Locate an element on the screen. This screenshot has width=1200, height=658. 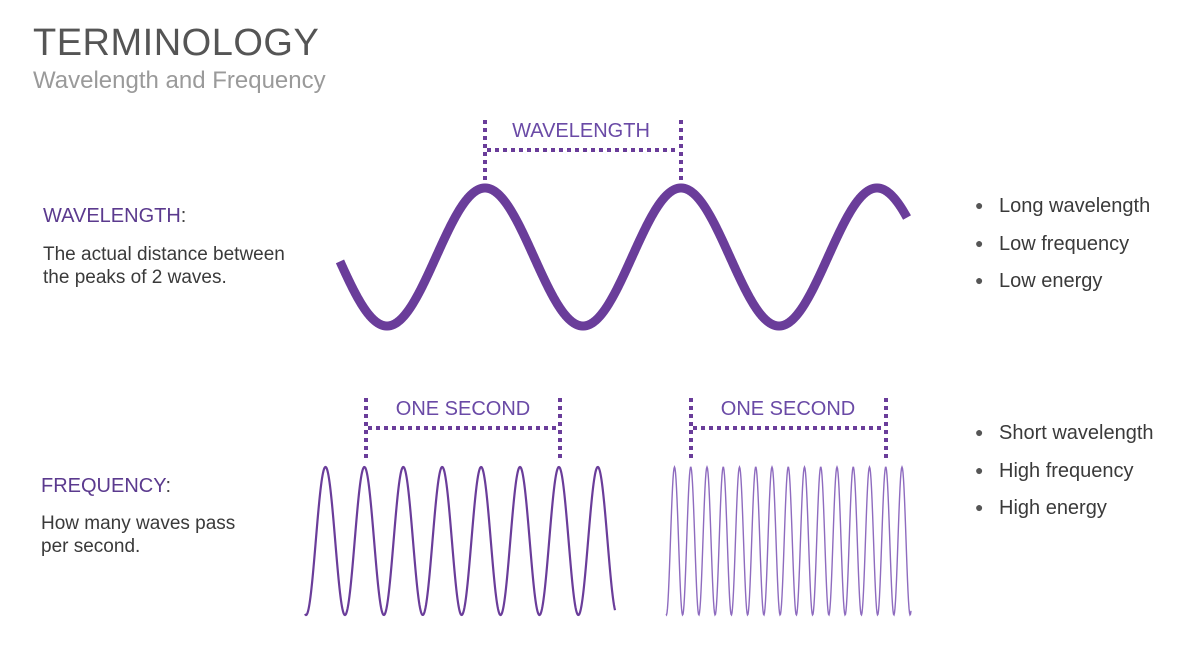
wavelength-measure-label: WAVELENGTH is located at coordinates (581, 131).